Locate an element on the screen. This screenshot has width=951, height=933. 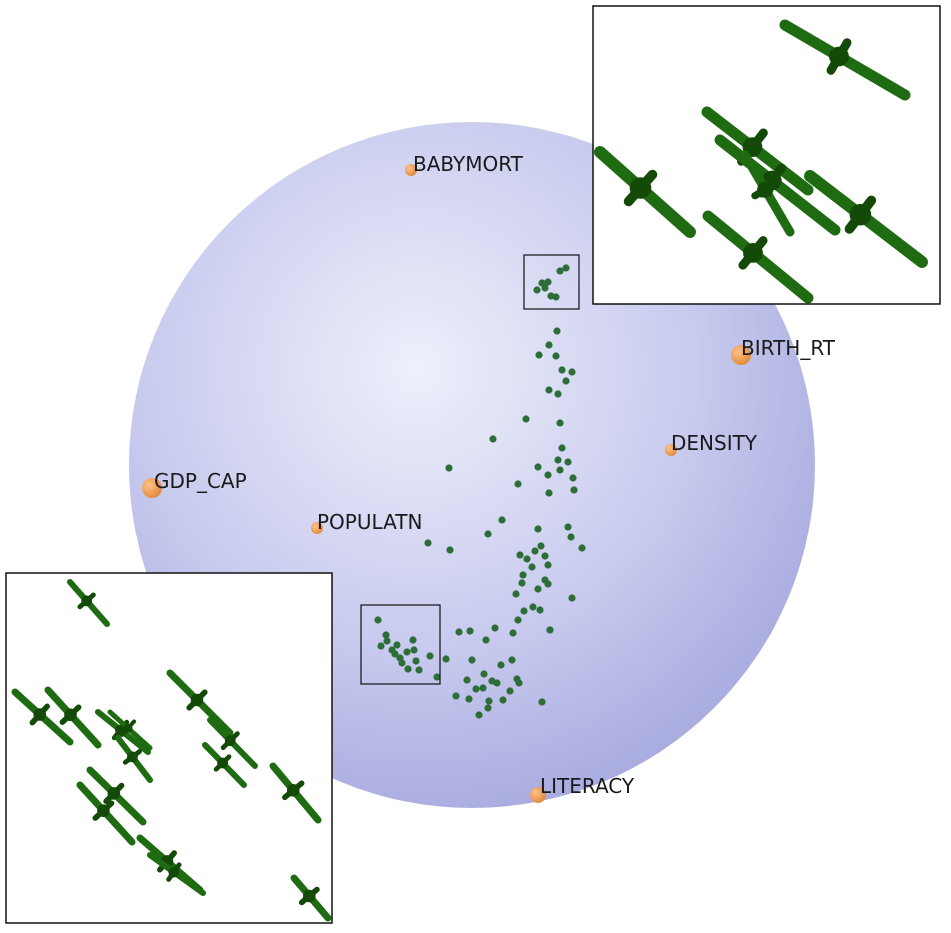
variable-point-babymort is located at coordinates (411, 170).